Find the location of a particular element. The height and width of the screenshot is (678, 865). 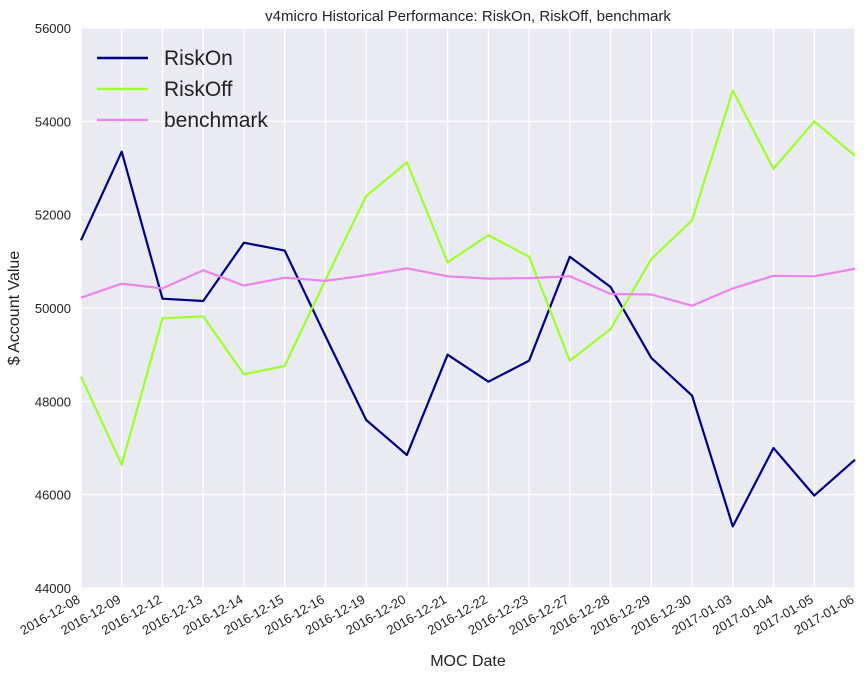

y-tick-label: 54000 is located at coordinates (53, 121).